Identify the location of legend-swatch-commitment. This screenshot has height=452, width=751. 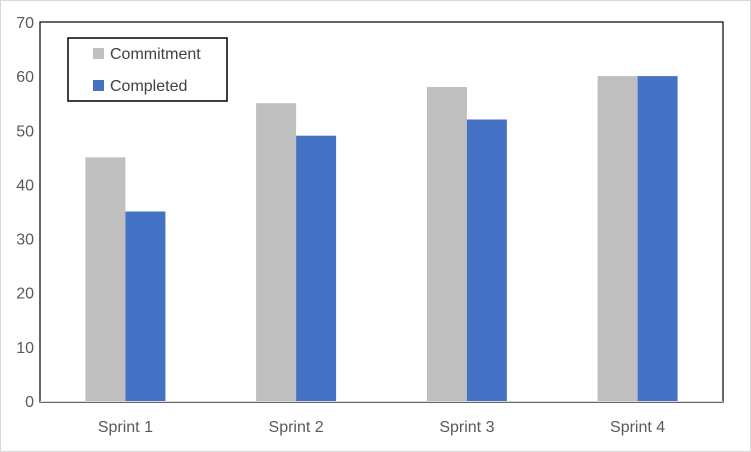
(98, 53).